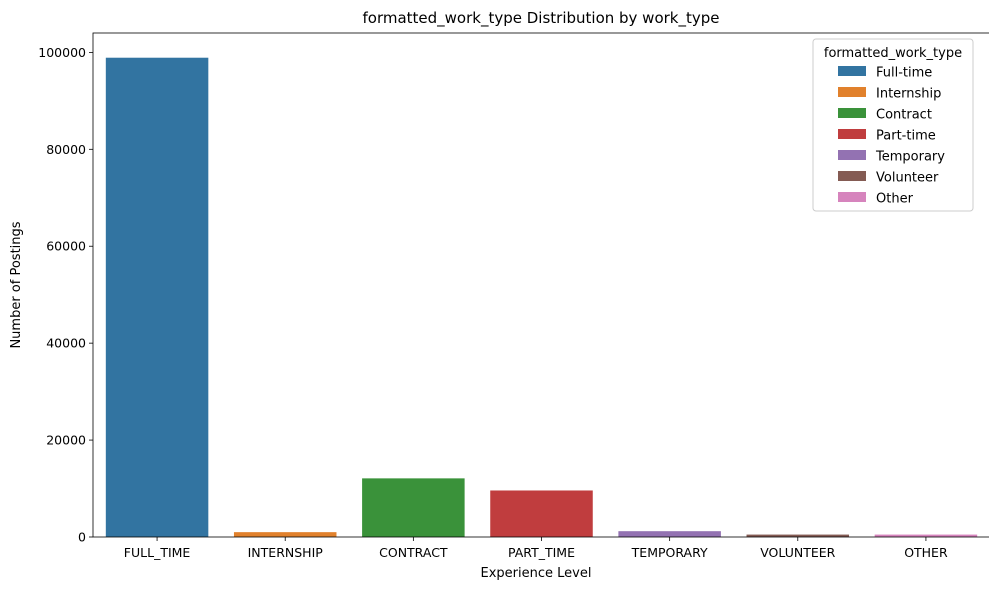 The height and width of the screenshot is (590, 989). Describe the element at coordinates (65, 295) in the screenshot. I see `y-axis: 0 20000 40000 60000 80000 100000` at that location.